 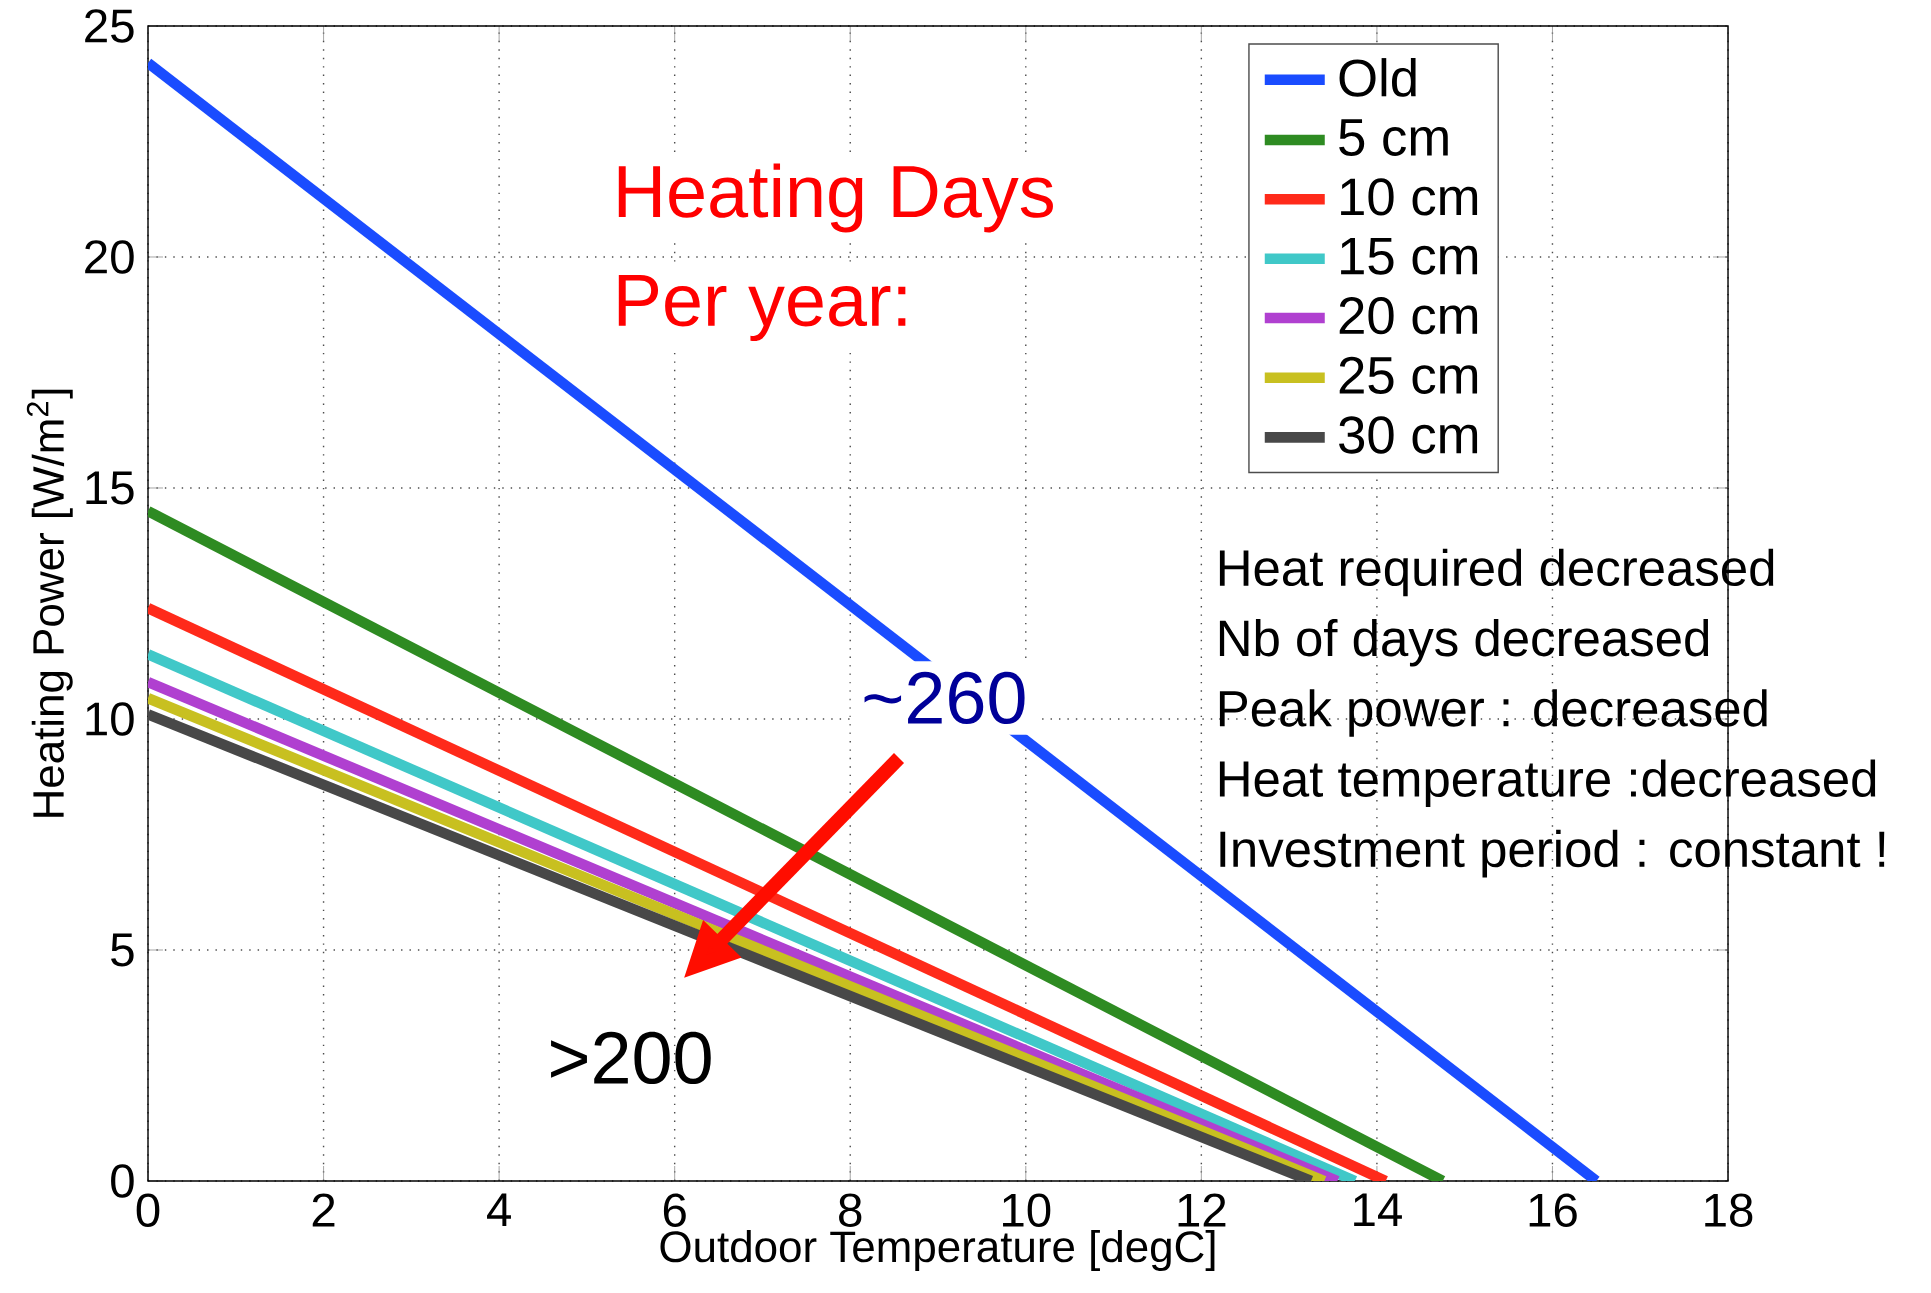 What do you see at coordinates (835, 198) in the screenshot?
I see `annotation: Heating Days` at bounding box center [835, 198].